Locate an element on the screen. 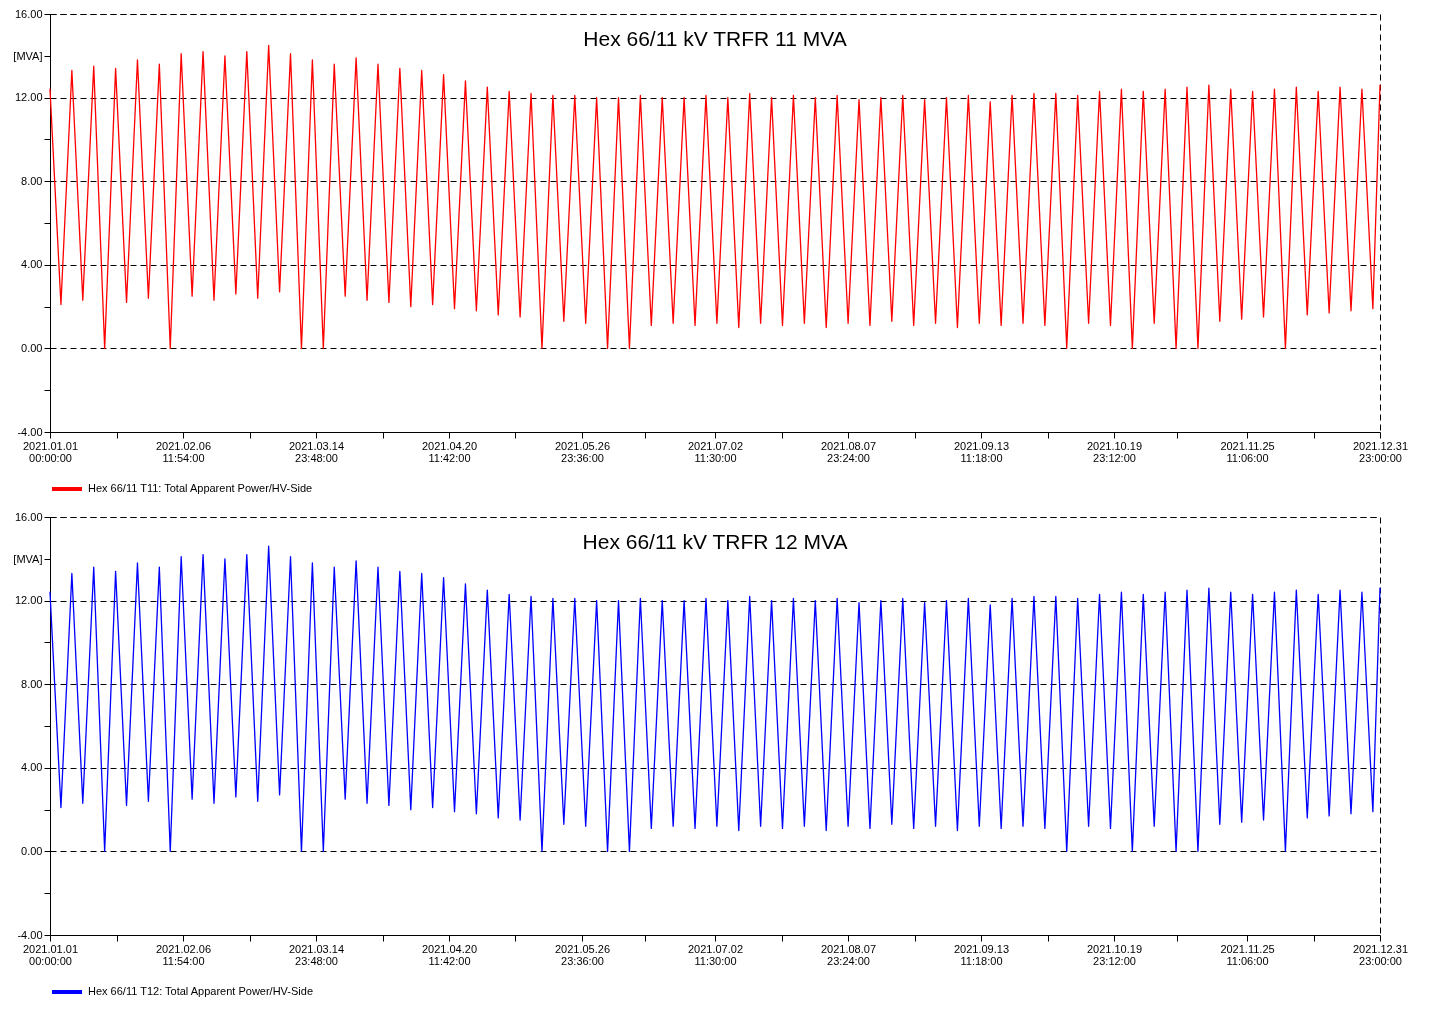 This screenshot has height=1026, width=1446. text: Hex 66/11 kV TRFR 11 MVA is located at coordinates (715, 38).